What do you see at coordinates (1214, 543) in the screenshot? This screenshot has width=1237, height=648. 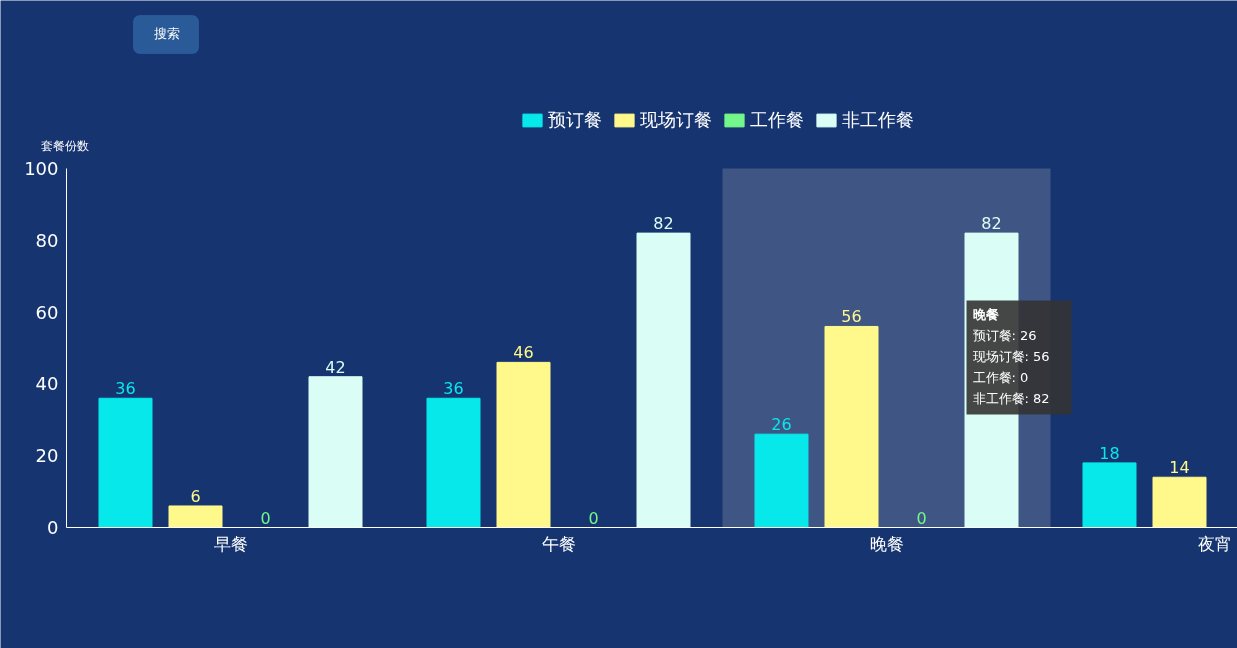 I see `x-tick-label: 夜宵` at bounding box center [1214, 543].